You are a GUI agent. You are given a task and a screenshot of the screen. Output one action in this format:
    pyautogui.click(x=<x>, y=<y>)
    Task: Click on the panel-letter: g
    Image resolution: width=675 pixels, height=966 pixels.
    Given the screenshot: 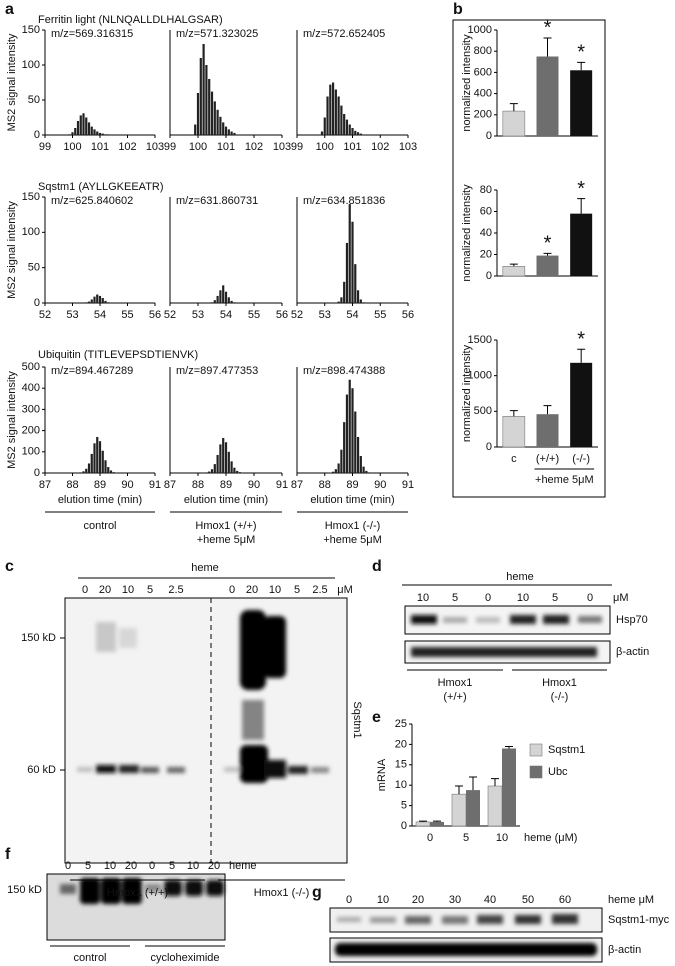 What is the action you would take?
    pyautogui.click(x=317, y=892)
    